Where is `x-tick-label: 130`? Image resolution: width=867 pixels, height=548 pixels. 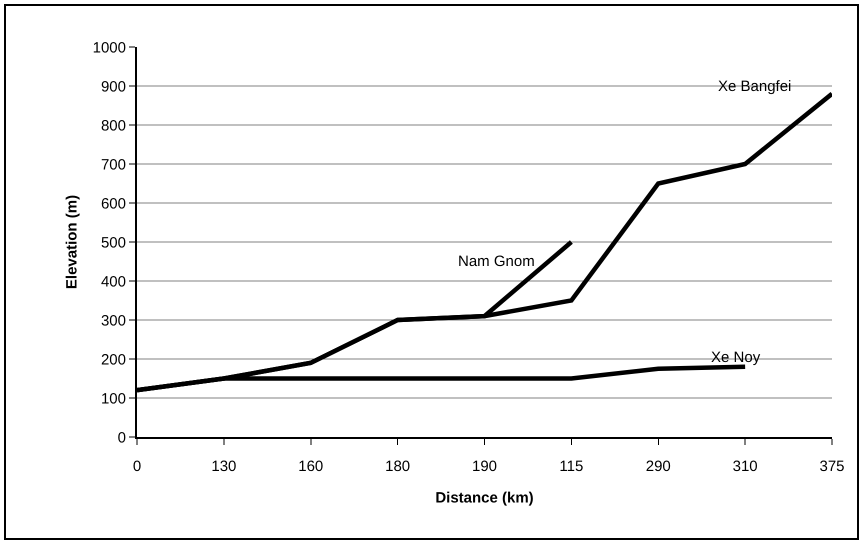 x-tick-label: 130 is located at coordinates (223, 466).